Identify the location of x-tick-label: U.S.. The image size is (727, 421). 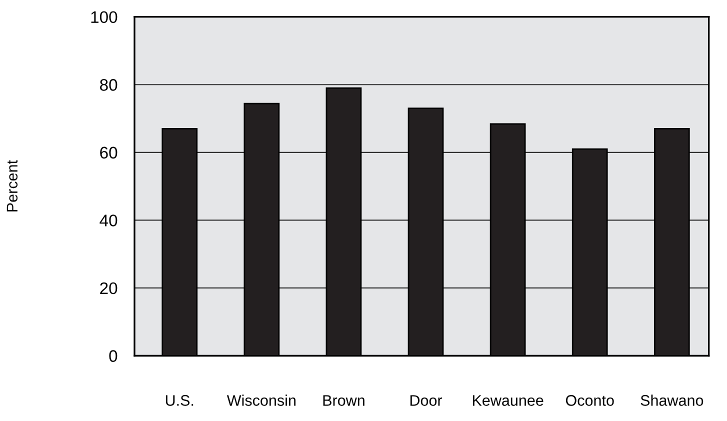
(180, 400).